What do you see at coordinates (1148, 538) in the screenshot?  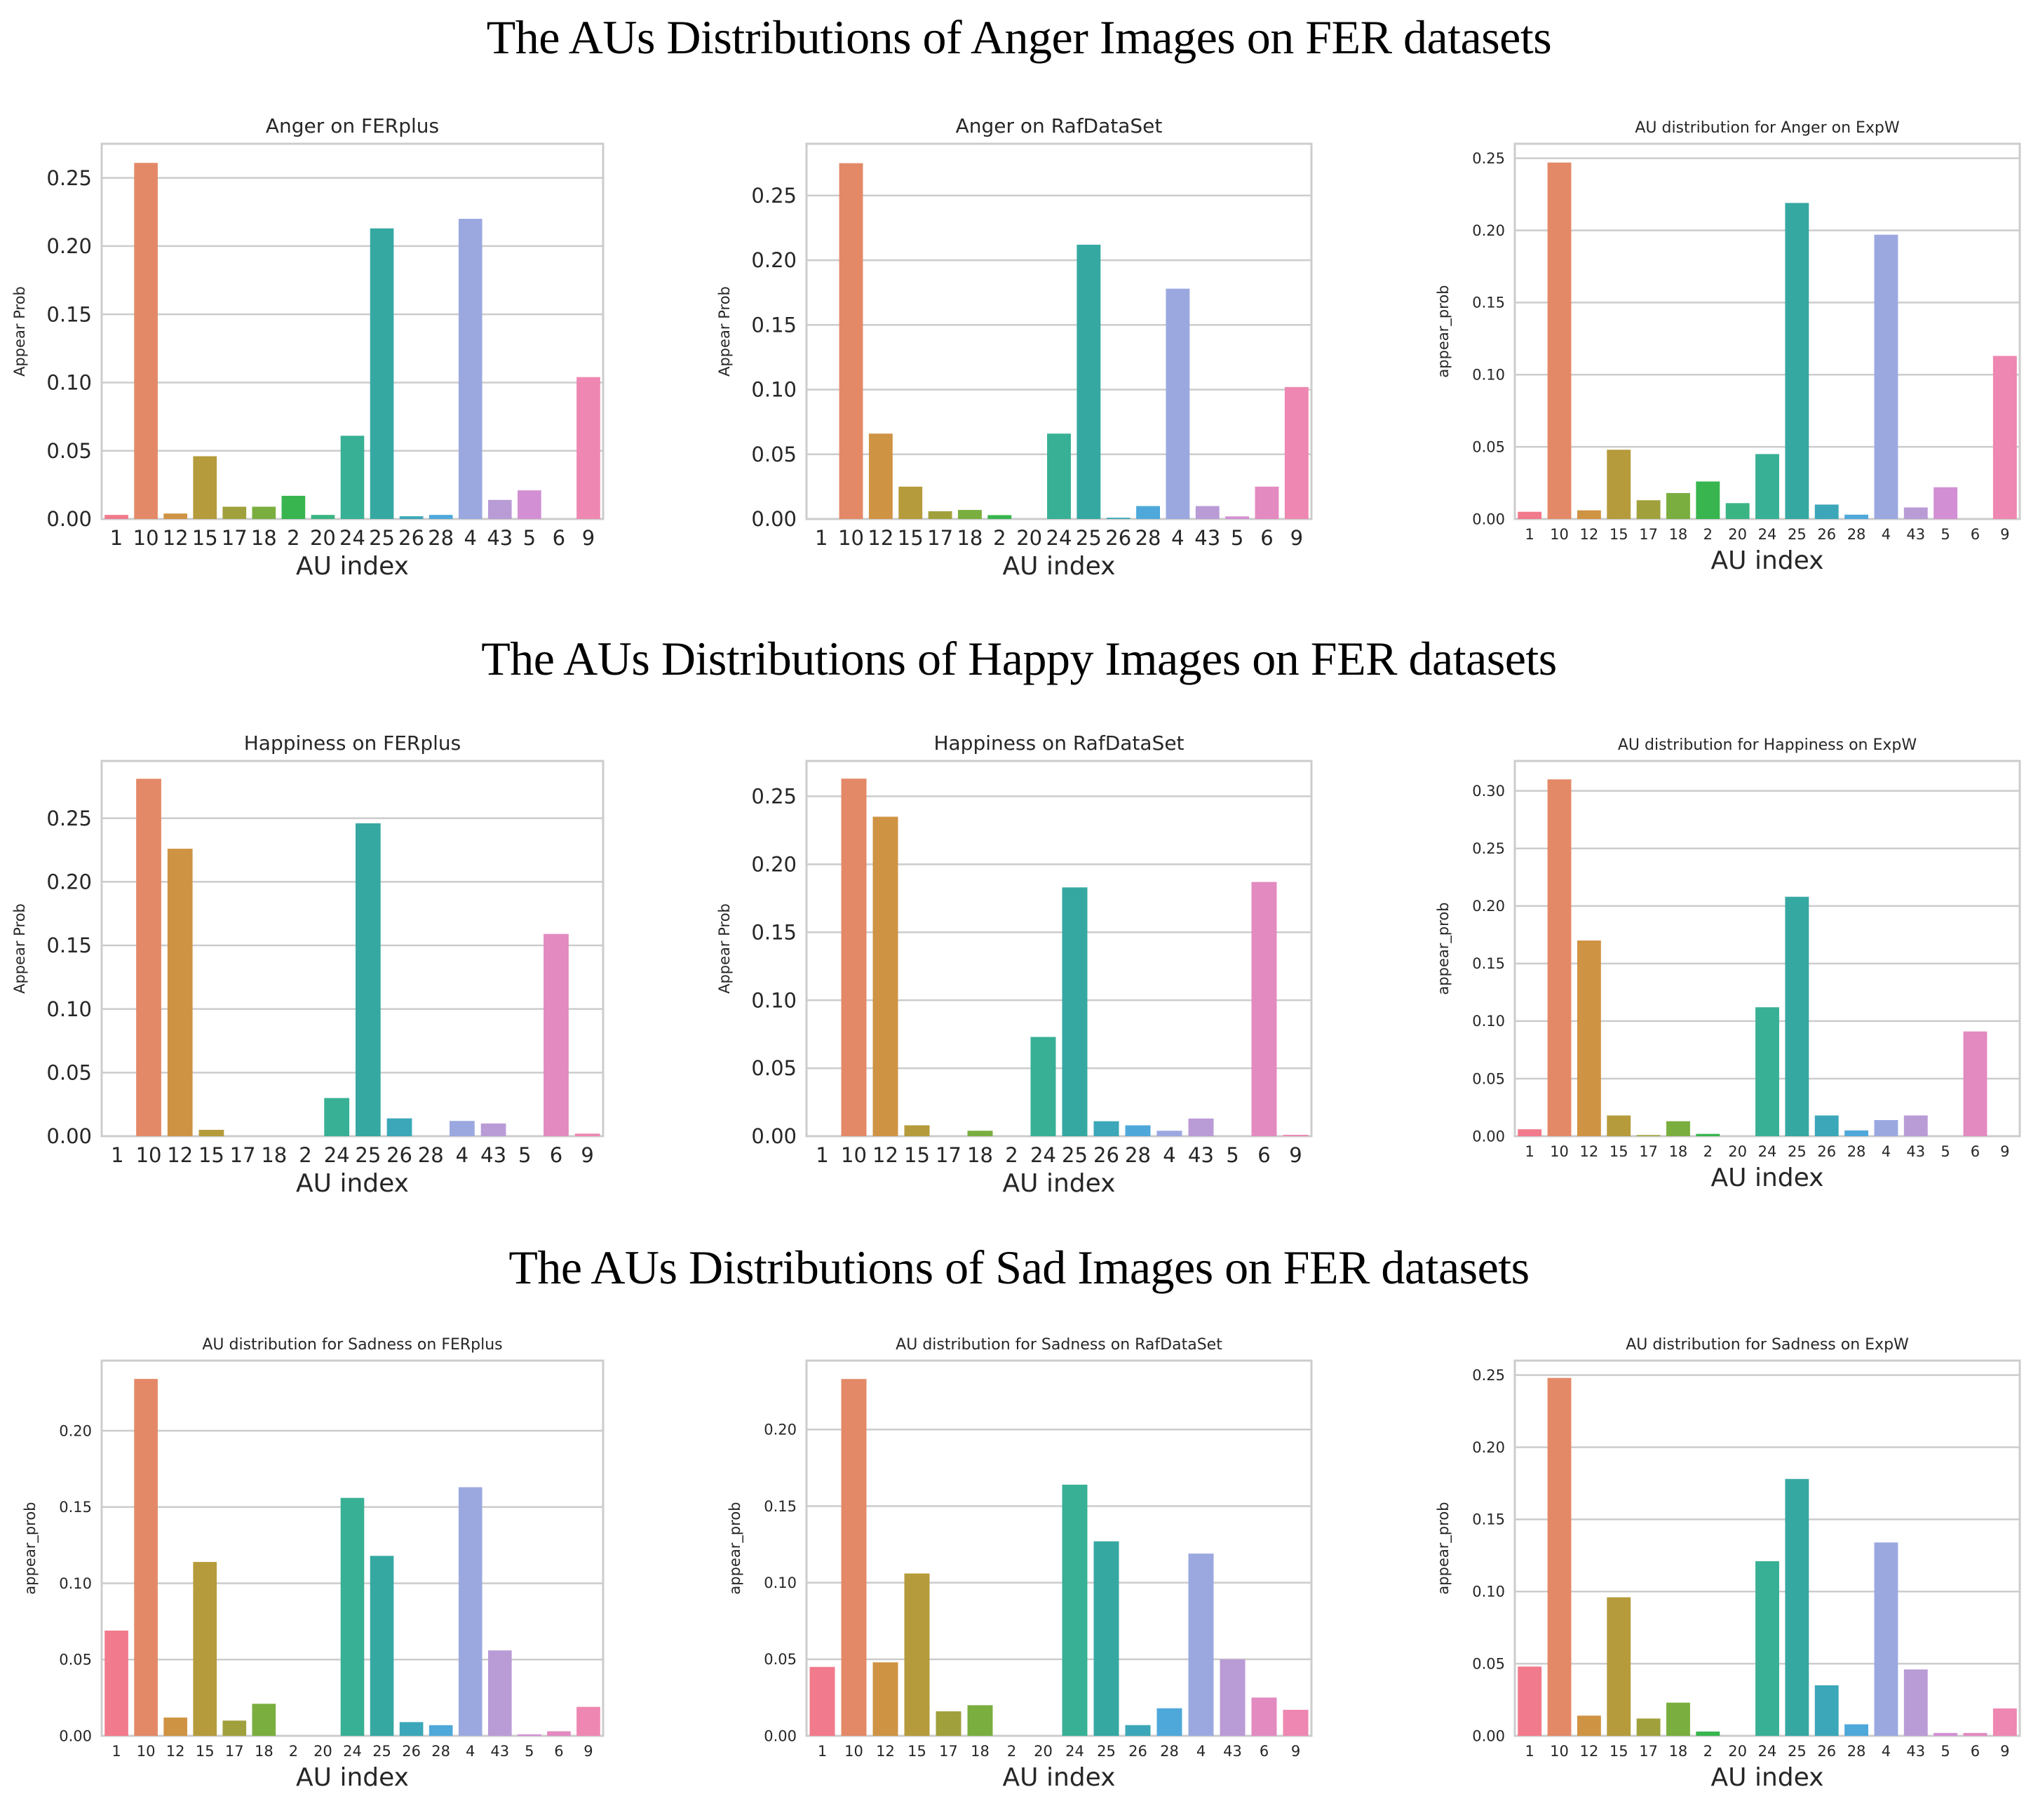 I see `x-tick-label: 28` at bounding box center [1148, 538].